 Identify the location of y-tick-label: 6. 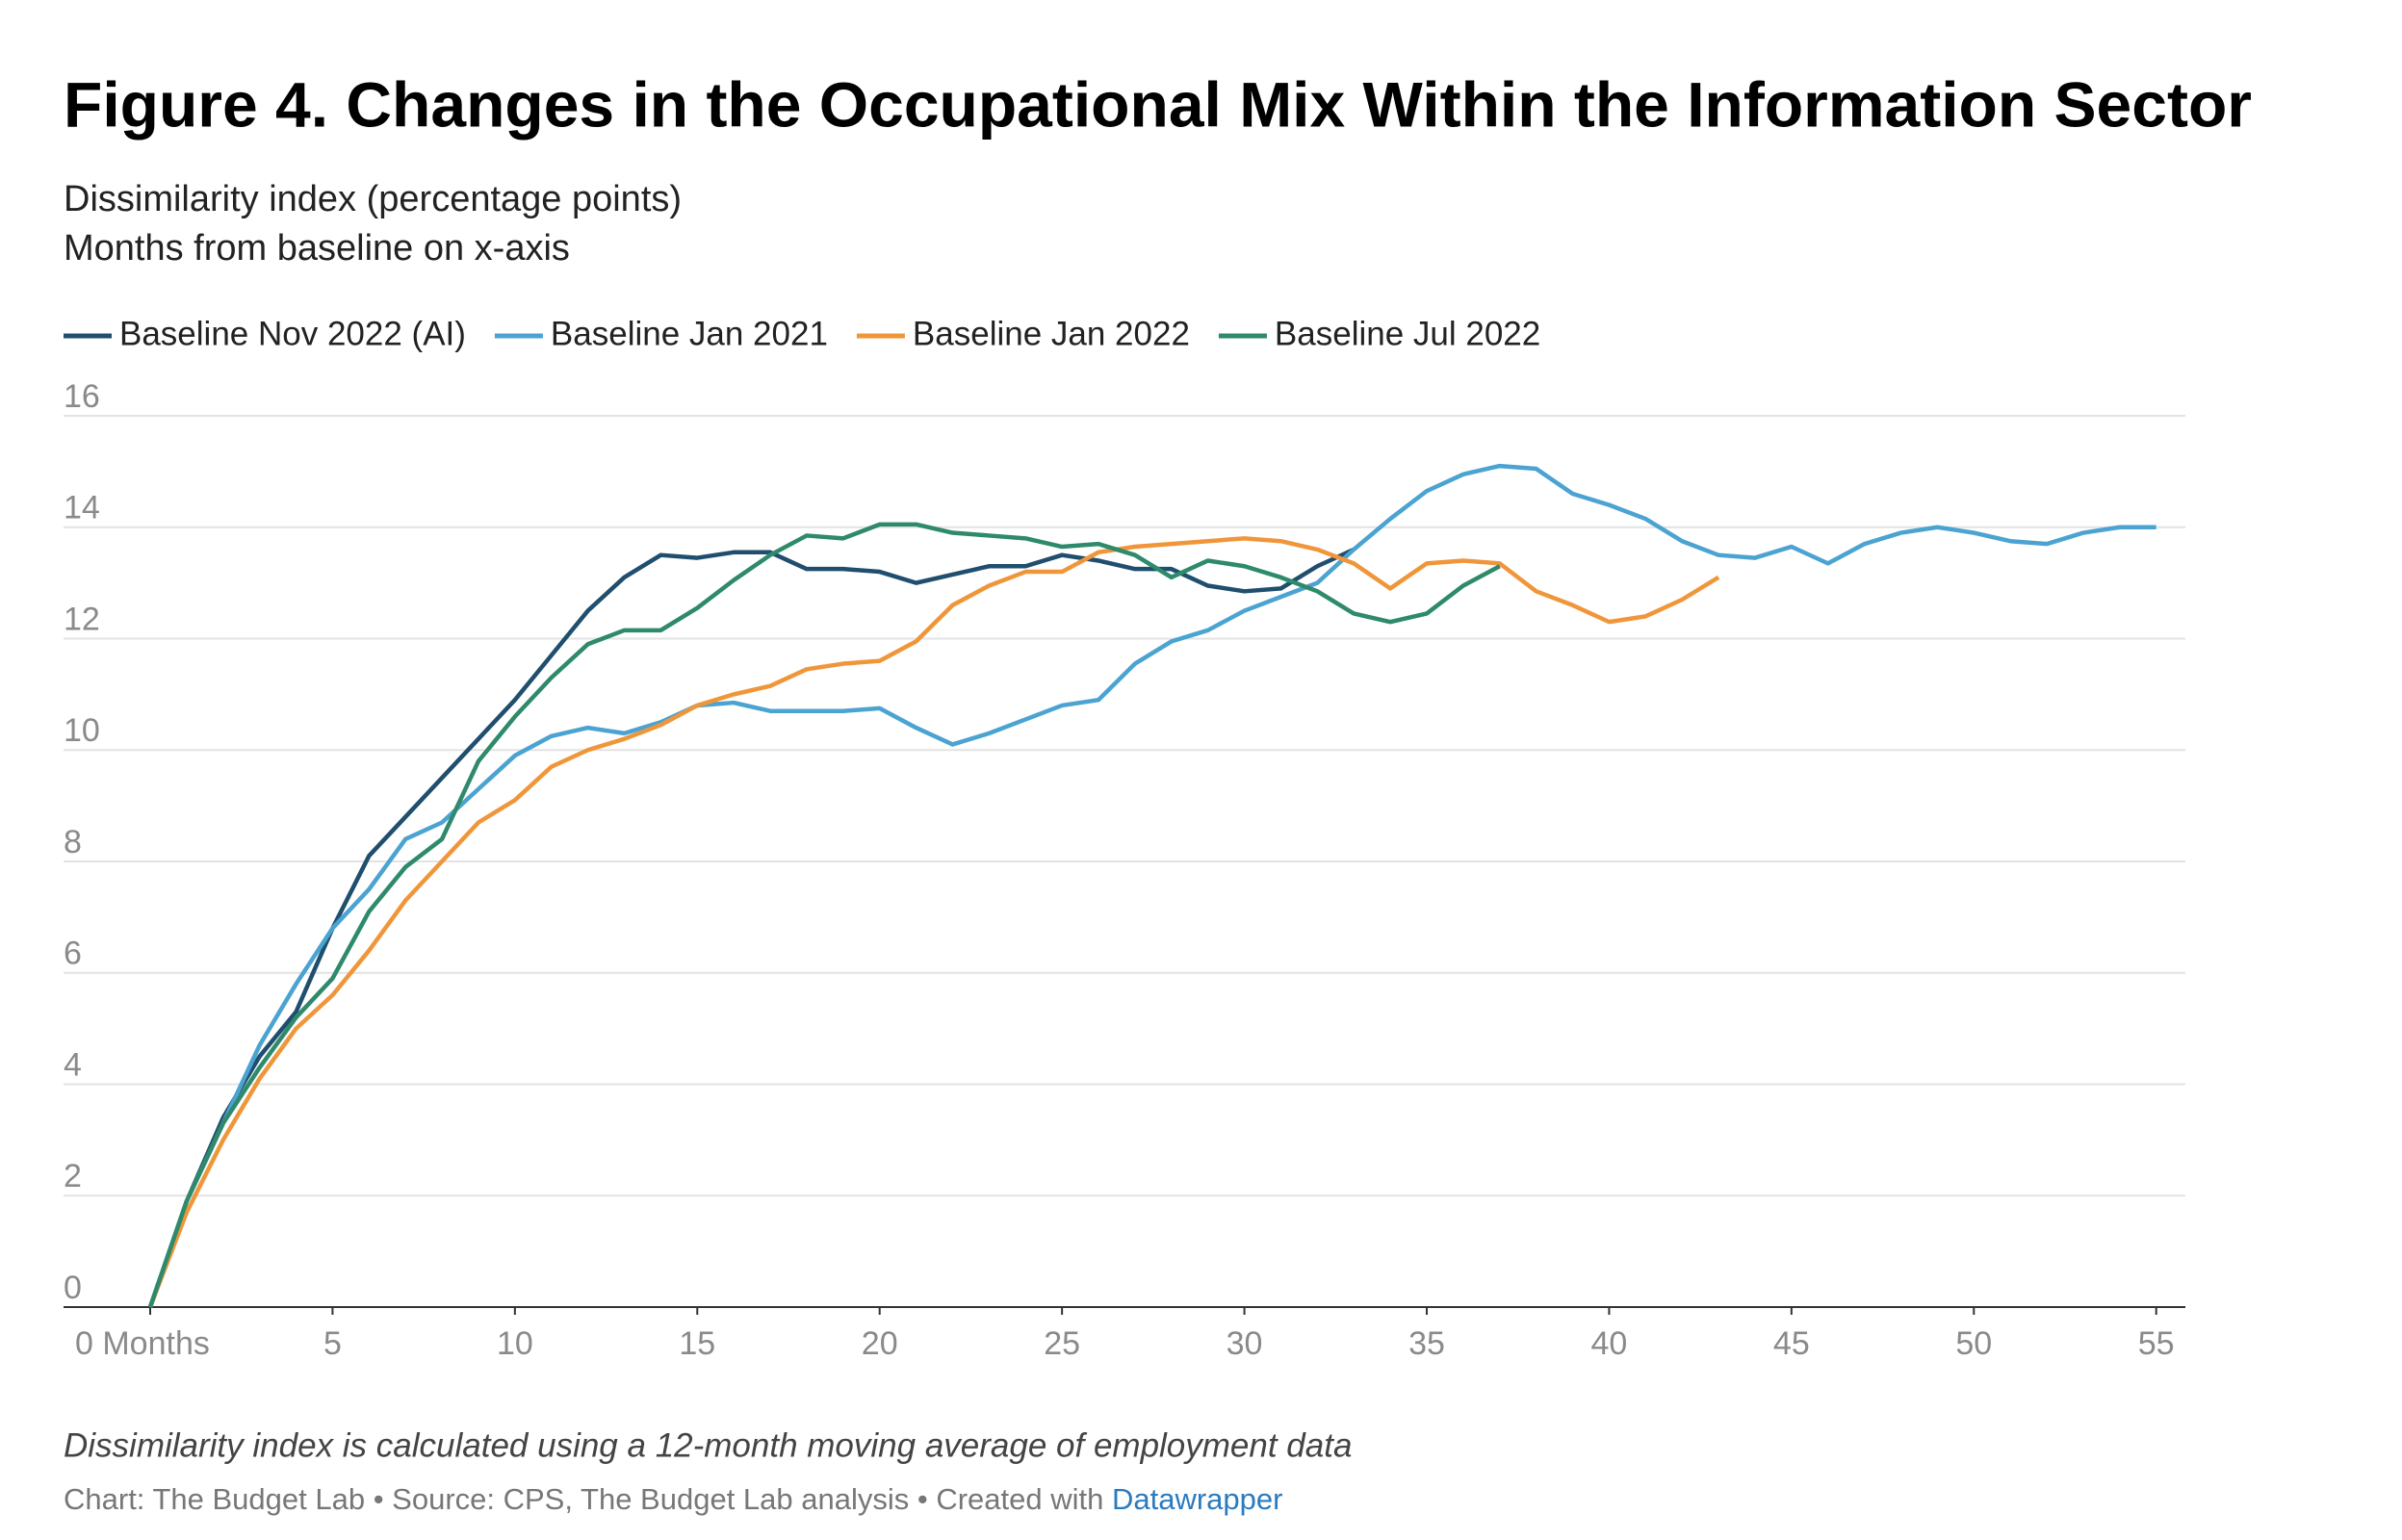
(73, 954).